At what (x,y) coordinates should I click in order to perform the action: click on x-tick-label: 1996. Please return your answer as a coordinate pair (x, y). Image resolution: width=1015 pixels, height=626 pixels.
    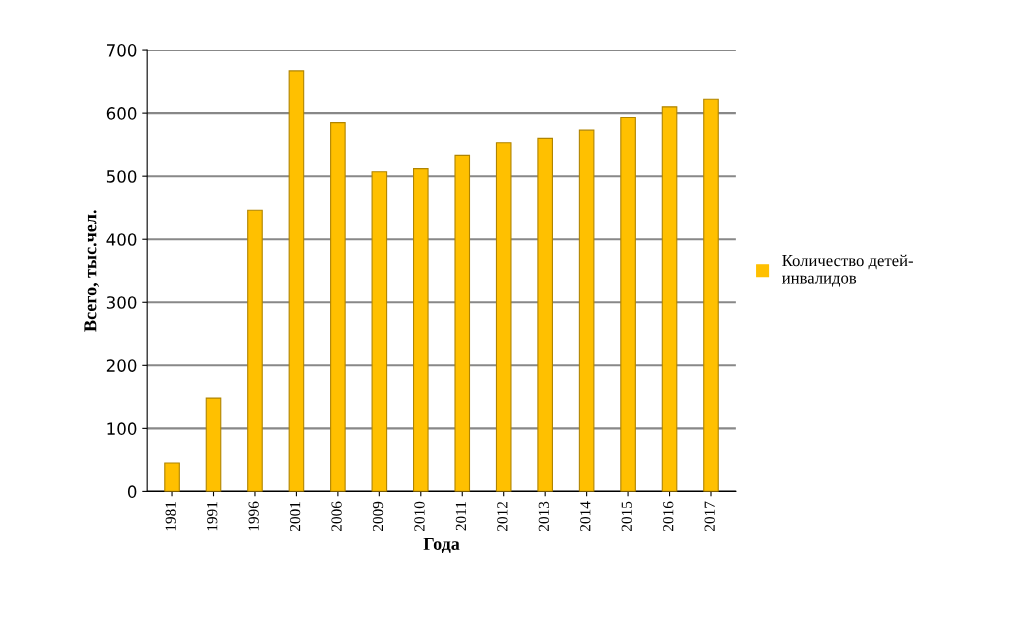
    Looking at the image, I should click on (253, 516).